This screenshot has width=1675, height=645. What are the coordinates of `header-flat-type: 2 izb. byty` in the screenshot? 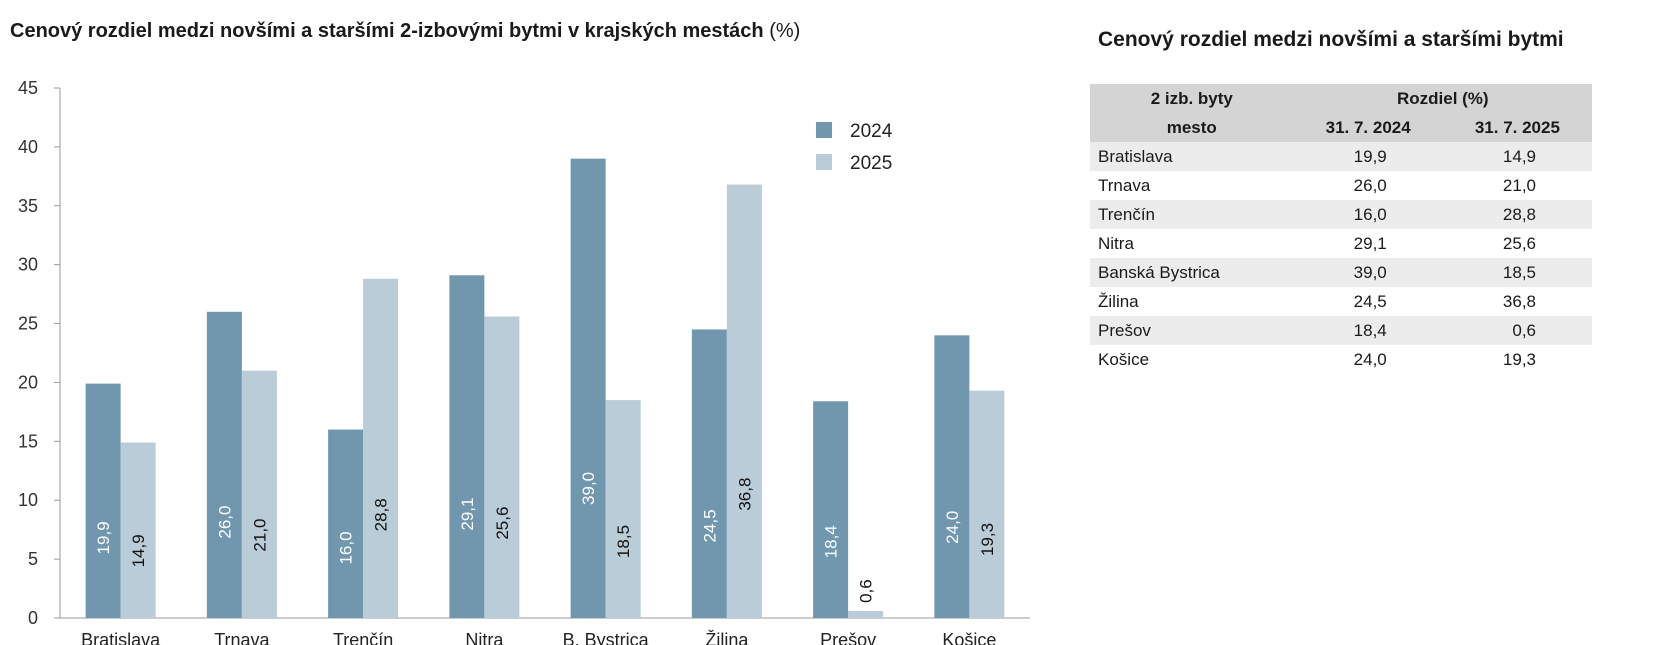 It's located at (1192, 98).